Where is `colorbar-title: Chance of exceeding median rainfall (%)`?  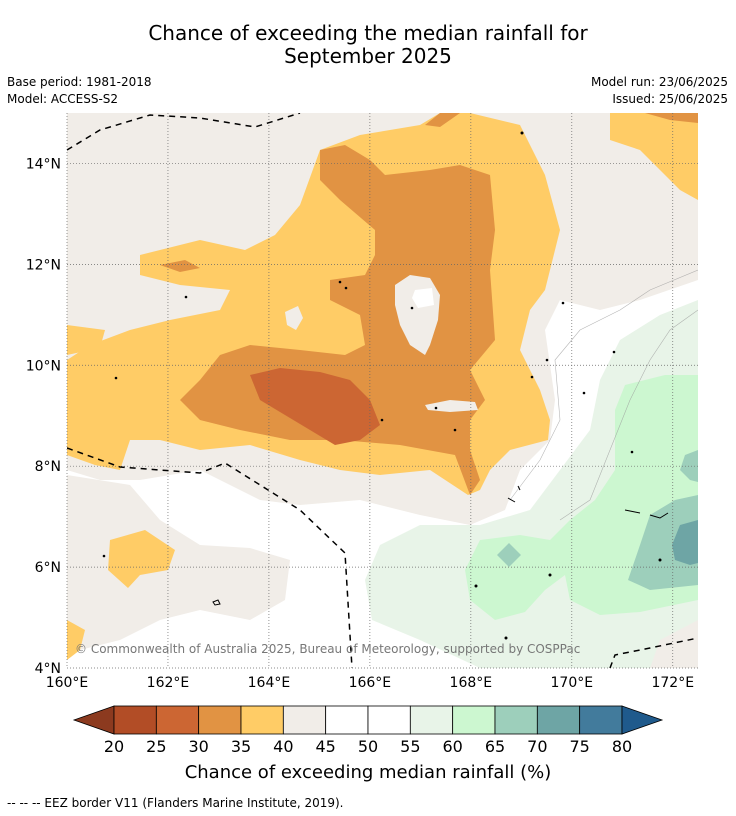 colorbar-title: Chance of exceeding median rainfall (%) is located at coordinates (368, 772).